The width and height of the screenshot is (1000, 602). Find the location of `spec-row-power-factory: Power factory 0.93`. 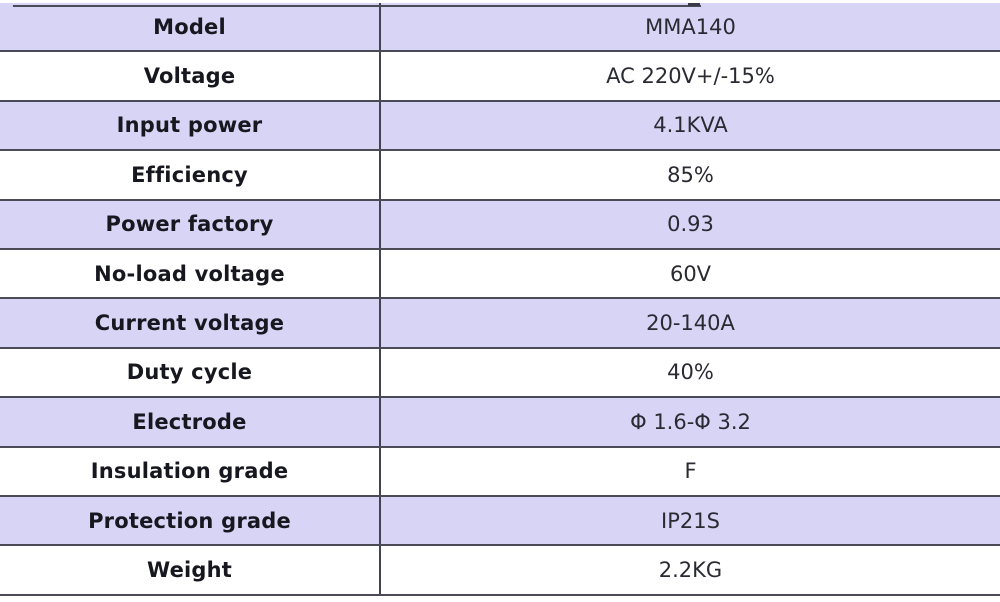

spec-row-power-factory: Power factory 0.93 is located at coordinates (500, 224).